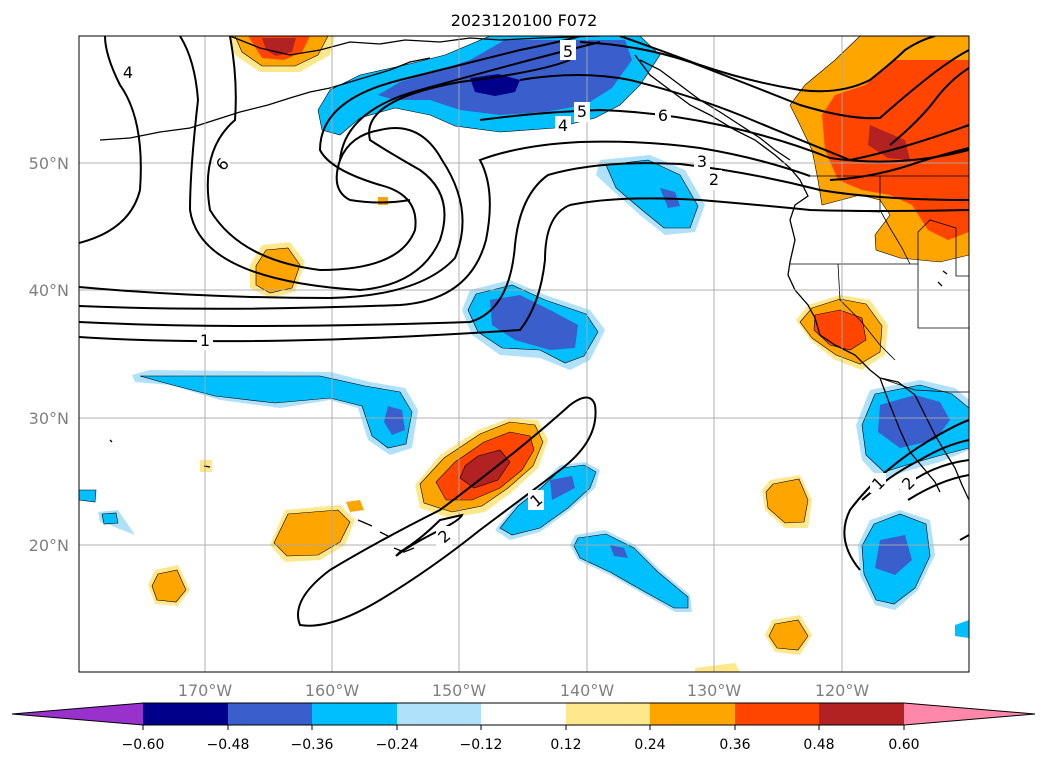 The width and height of the screenshot is (1047, 765). What do you see at coordinates (565, 745) in the screenshot?
I see `colorbar-tick-label: 0.12` at bounding box center [565, 745].